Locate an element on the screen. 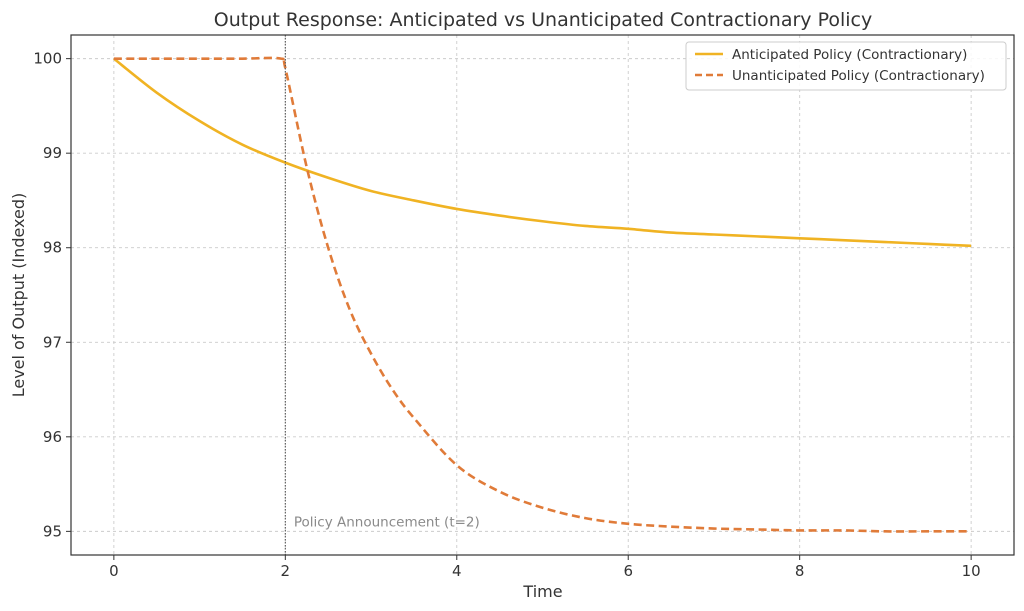 This screenshot has width=1024, height=611. y-tick-label: 99 is located at coordinates (52, 153).